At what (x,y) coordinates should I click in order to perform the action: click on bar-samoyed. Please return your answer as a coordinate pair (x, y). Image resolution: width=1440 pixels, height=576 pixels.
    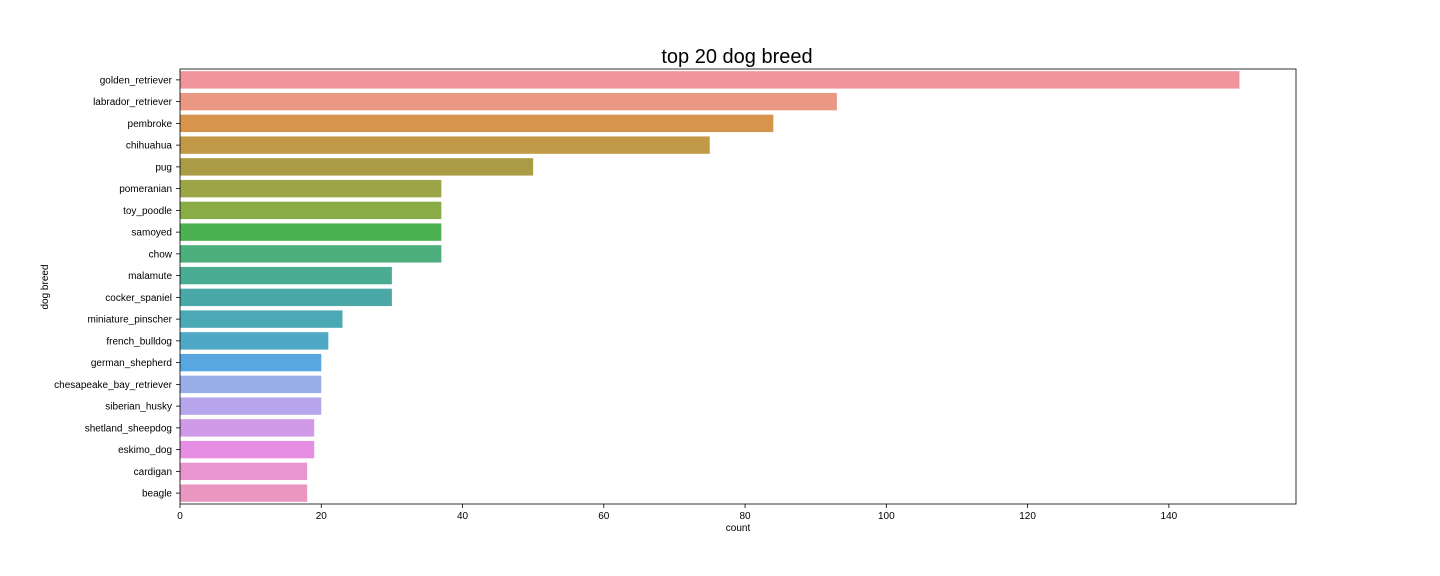
    Looking at the image, I should click on (311, 232).